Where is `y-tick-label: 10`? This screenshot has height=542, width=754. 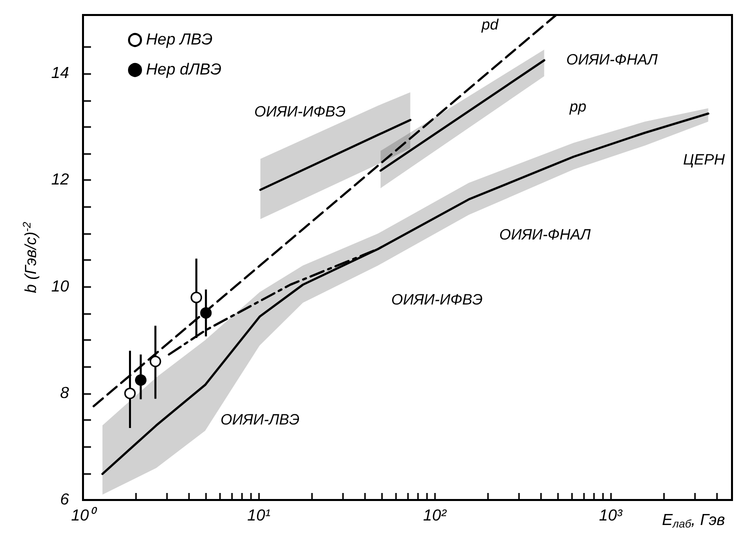
y-tick-label: 10 is located at coordinates (60, 287).